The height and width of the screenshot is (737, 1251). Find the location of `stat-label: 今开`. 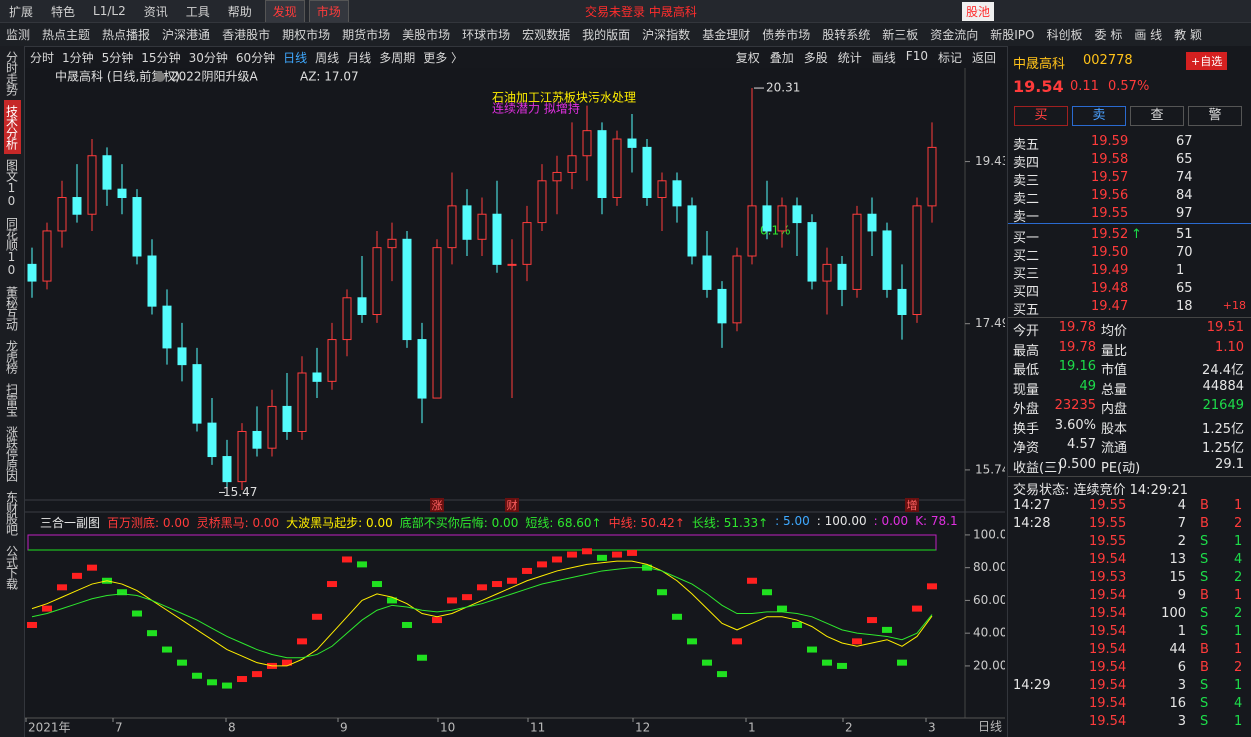

stat-label: 今开 is located at coordinates (1026, 331).